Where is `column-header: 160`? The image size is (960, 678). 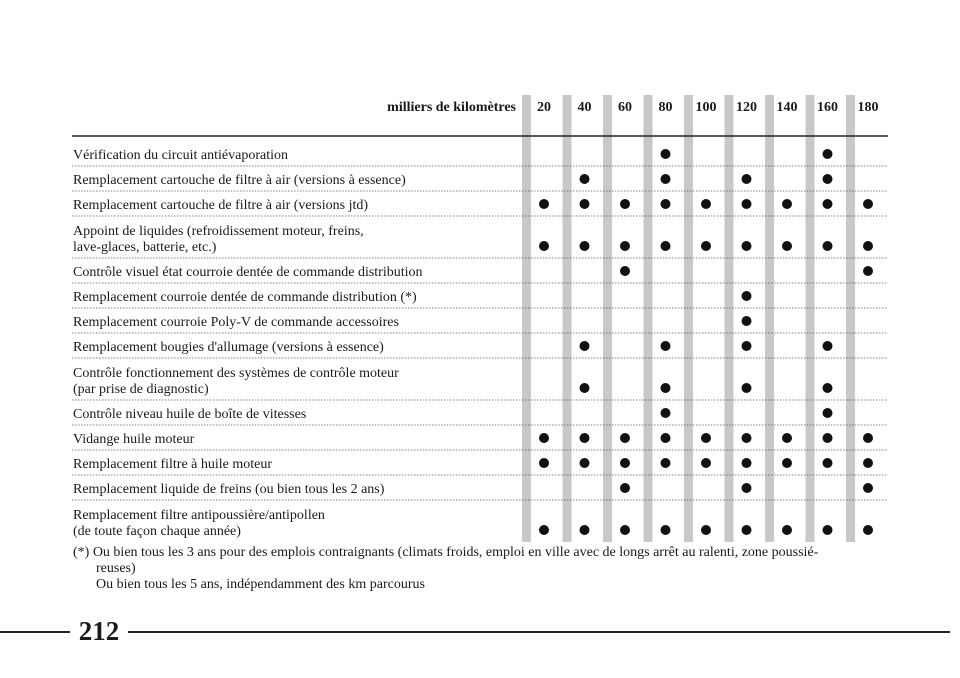
column-header: 160 is located at coordinates (827, 107).